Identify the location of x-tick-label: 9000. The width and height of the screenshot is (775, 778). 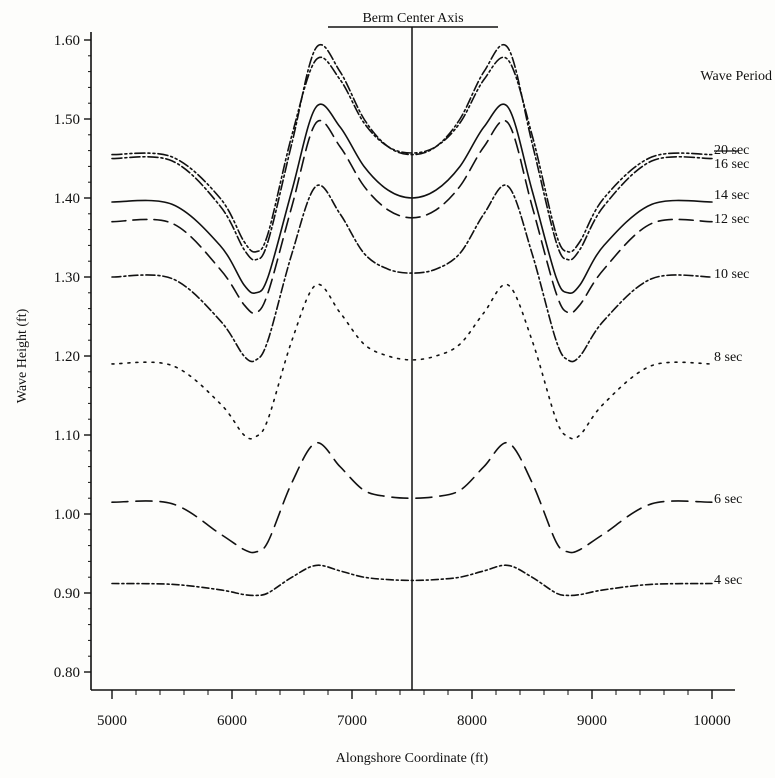
(592, 721).